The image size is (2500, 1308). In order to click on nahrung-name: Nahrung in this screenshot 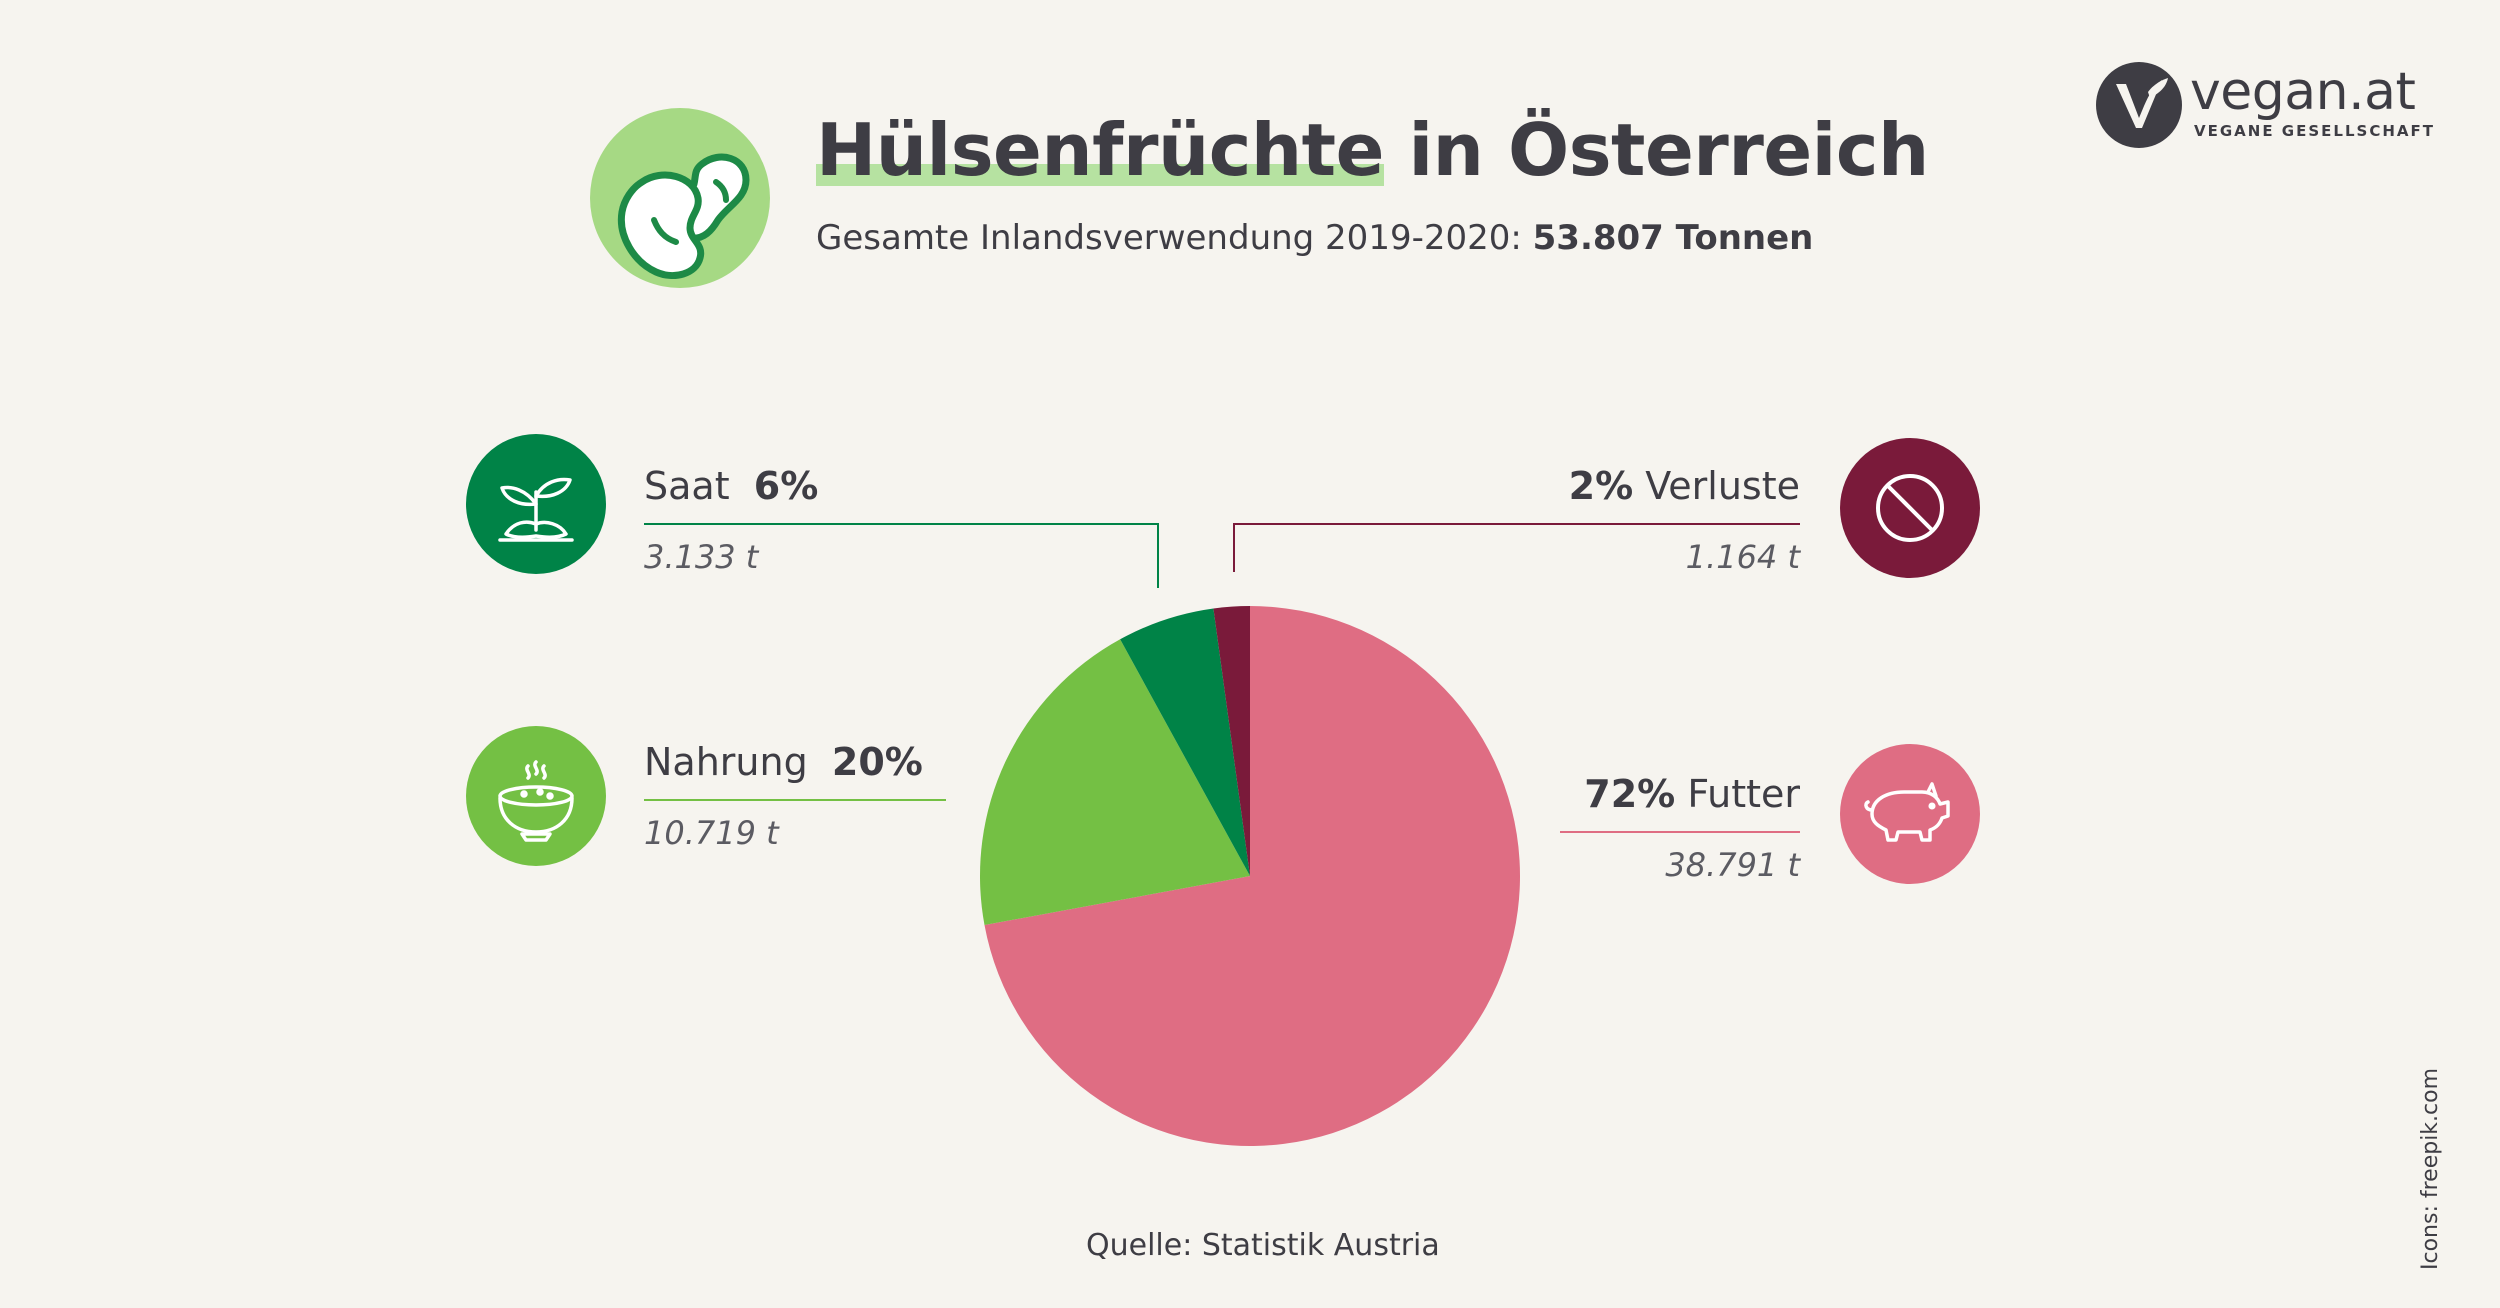, I will do `click(726, 762)`.